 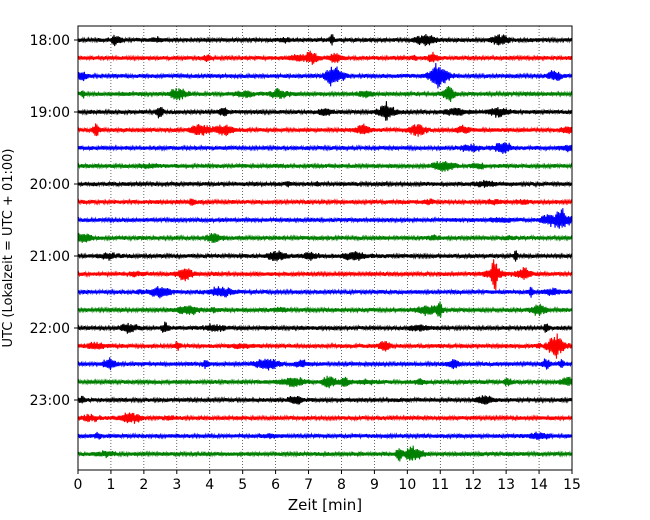 What do you see at coordinates (110, 485) in the screenshot?
I see `x-tick-label: 1` at bounding box center [110, 485].